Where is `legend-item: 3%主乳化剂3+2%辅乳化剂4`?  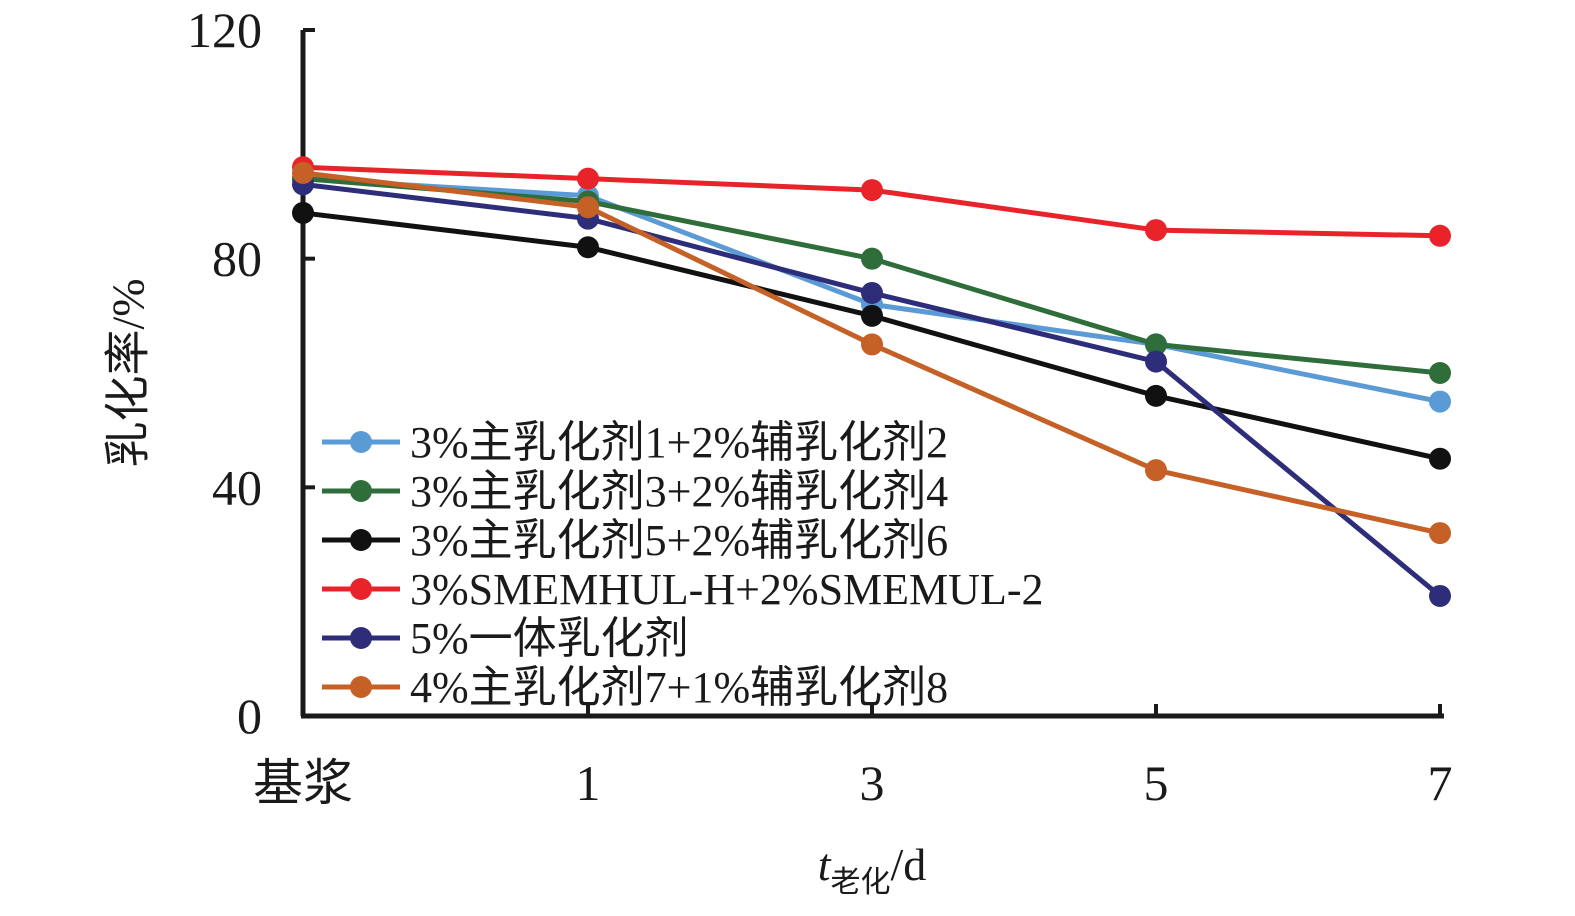 legend-item: 3%主乳化剂3+2%辅乳化剂4 is located at coordinates (635, 491).